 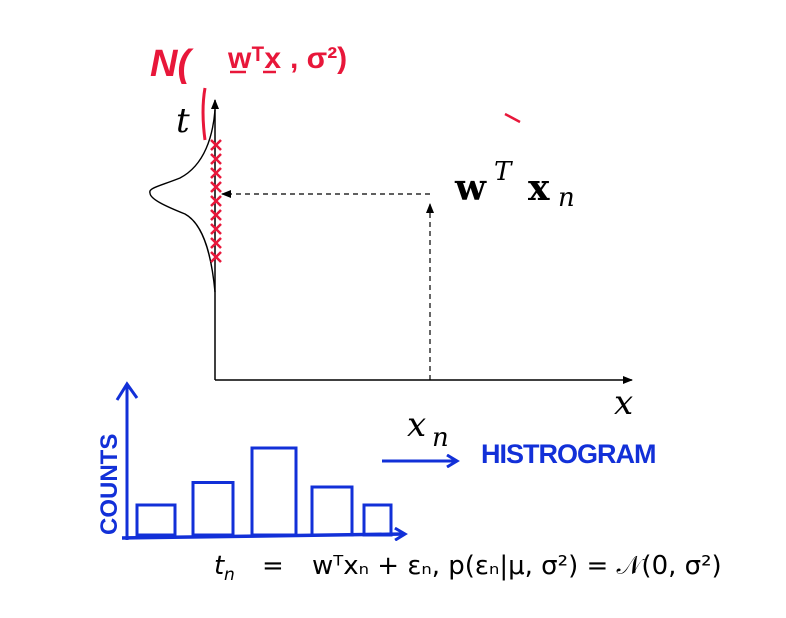 I want to click on red-stray-mark, so click(x=512, y=118).